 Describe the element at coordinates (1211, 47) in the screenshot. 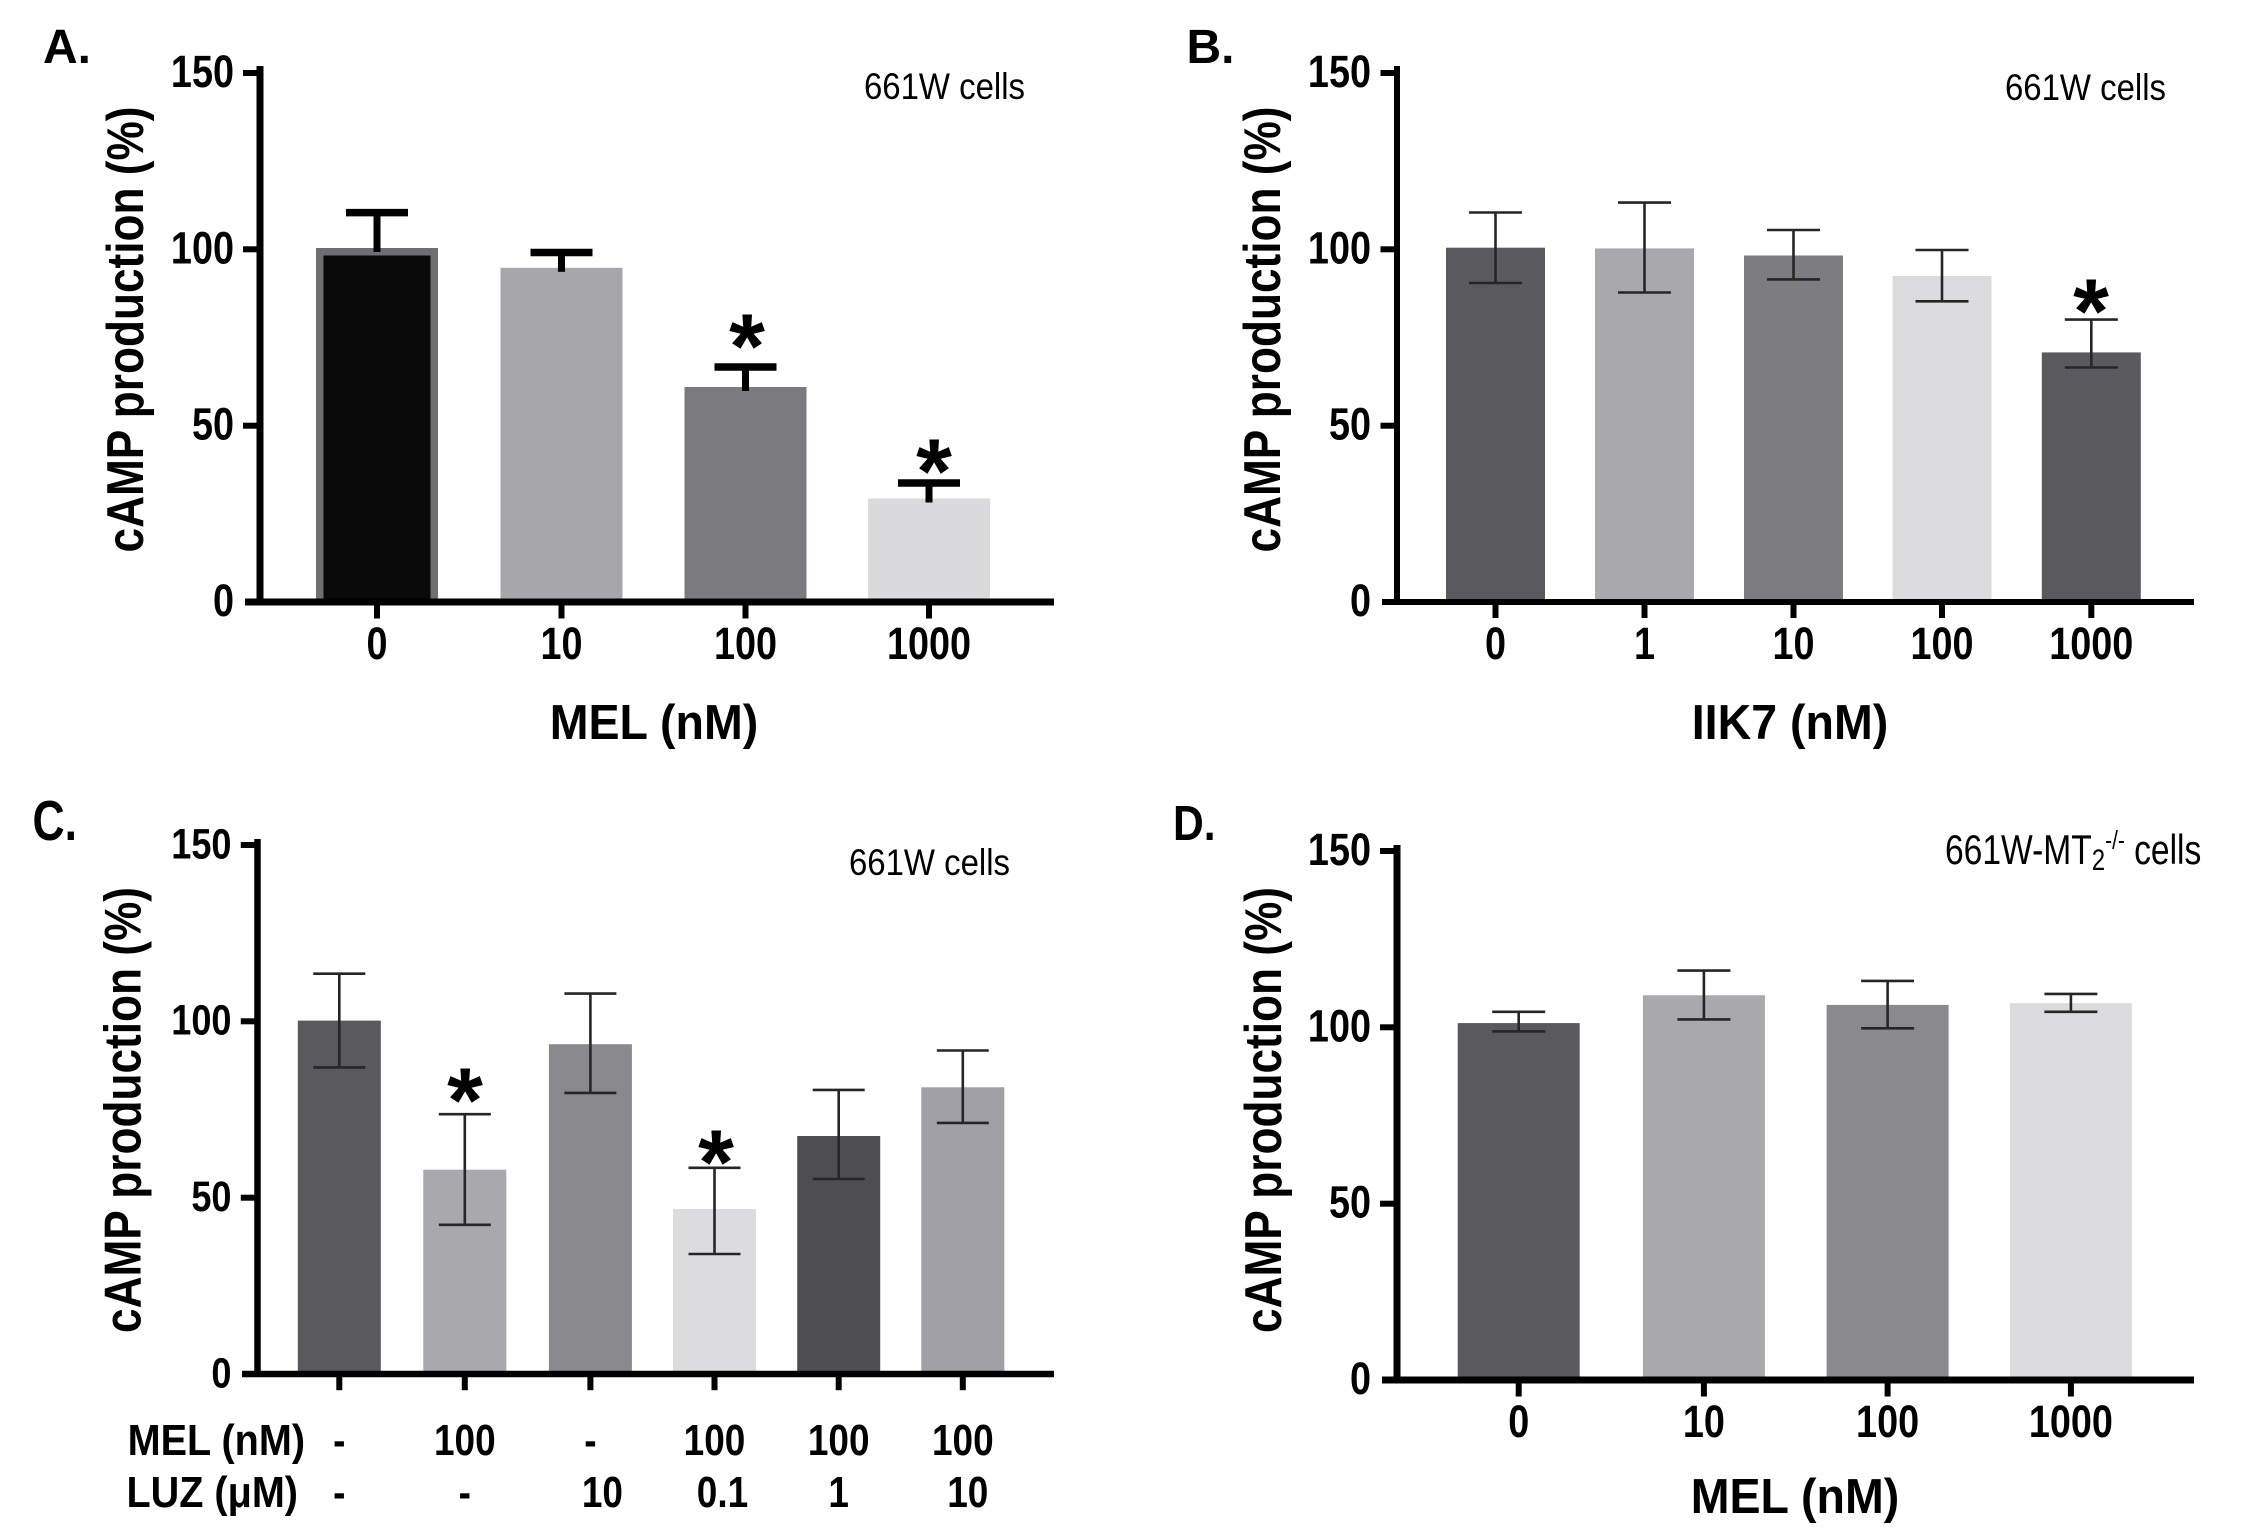

I see `svg-text: B.` at that location.